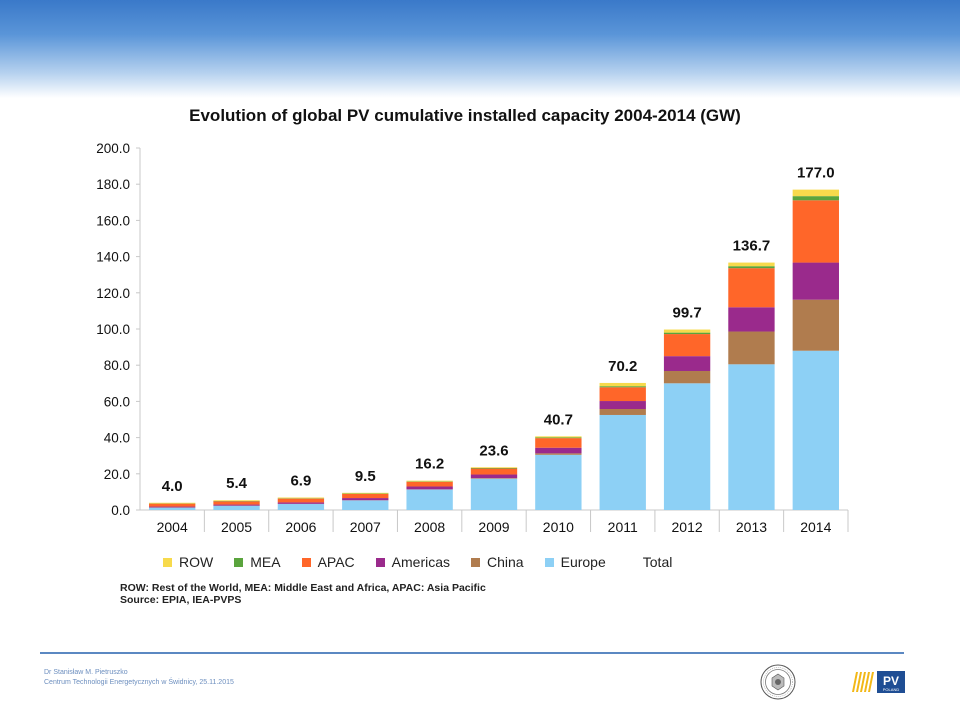 The image size is (960, 704). Describe the element at coordinates (480, 49) in the screenshot. I see `header-banner` at that location.